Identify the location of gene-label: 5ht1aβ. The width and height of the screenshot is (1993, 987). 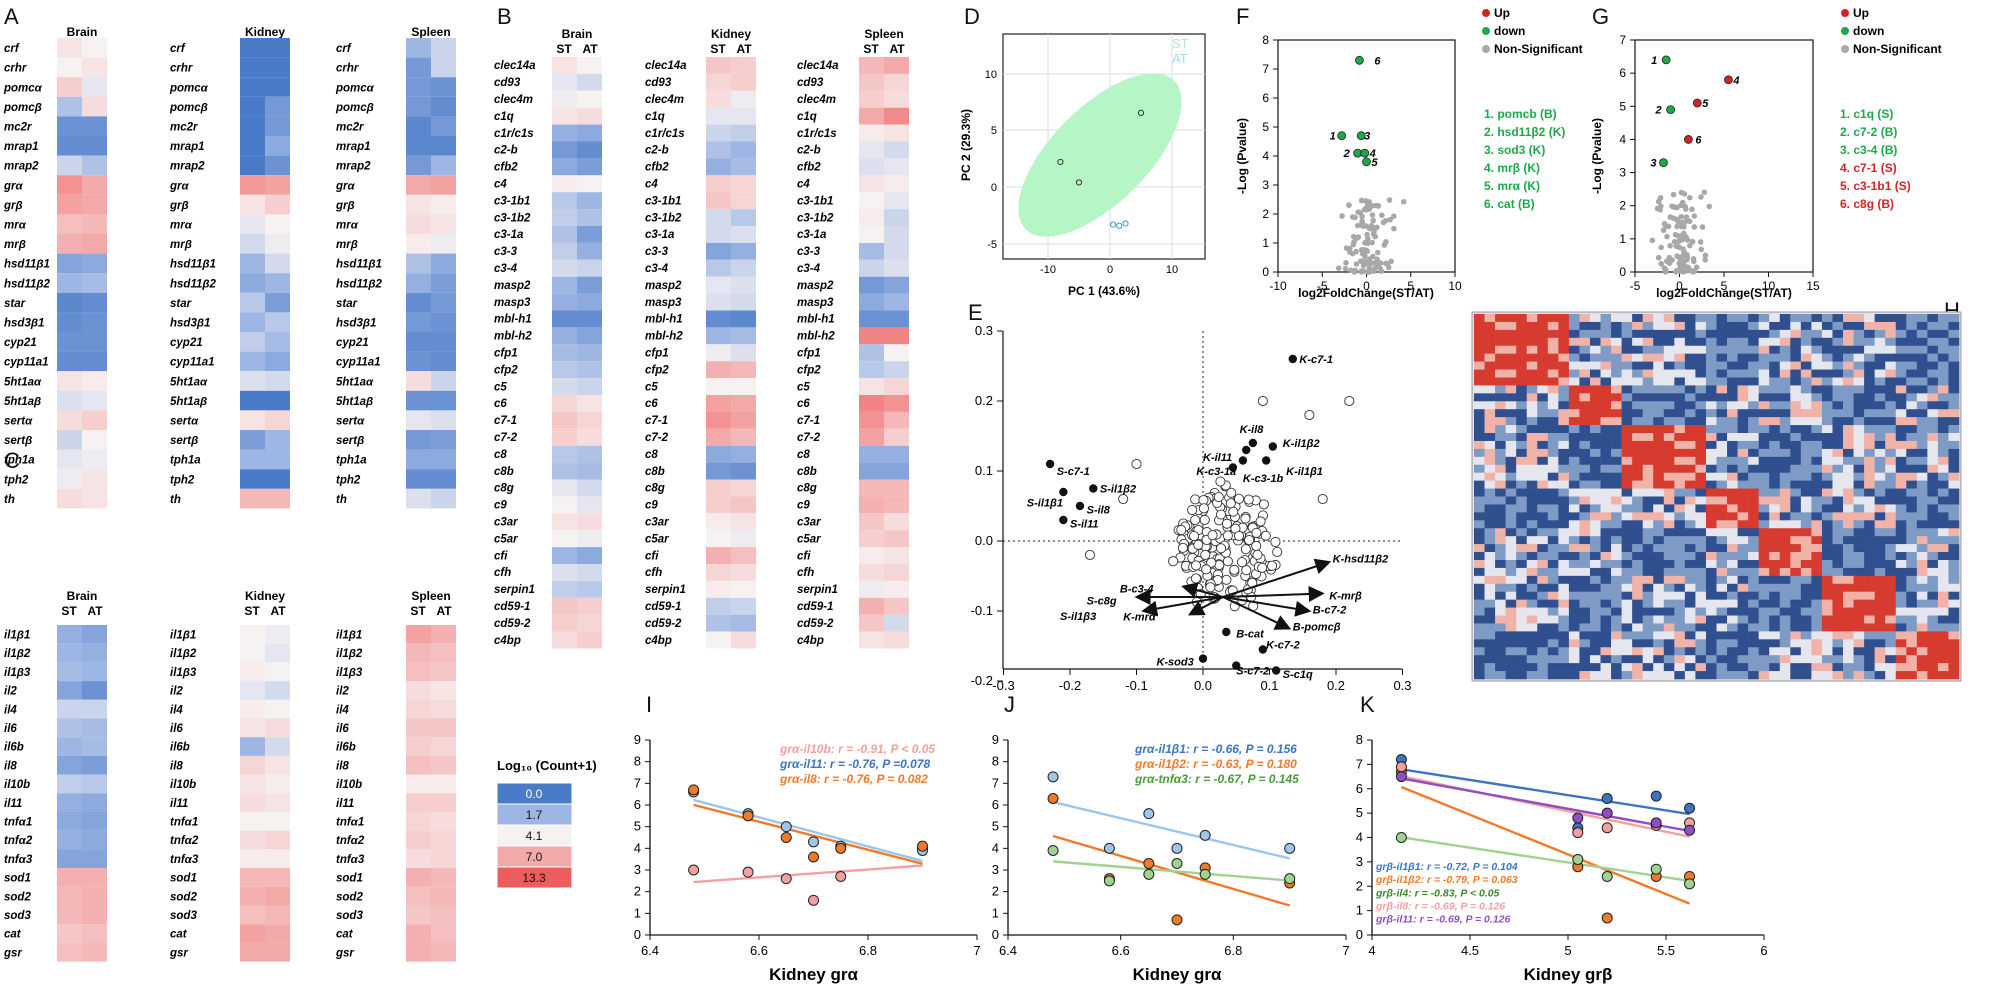
(22, 402).